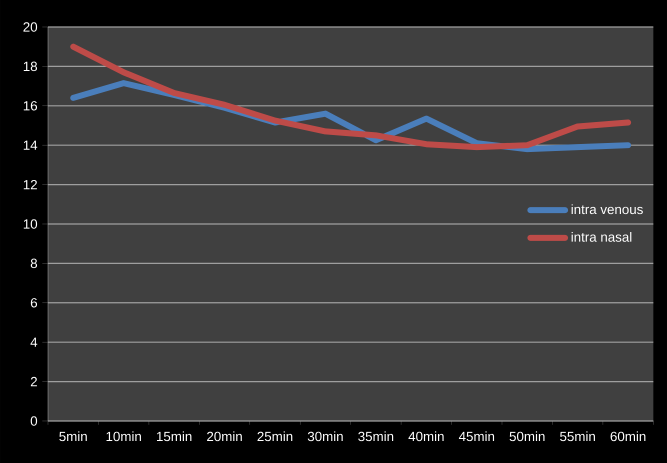 The width and height of the screenshot is (667, 463). Describe the element at coordinates (602, 237) in the screenshot. I see `legend-label: intra nasal` at that location.